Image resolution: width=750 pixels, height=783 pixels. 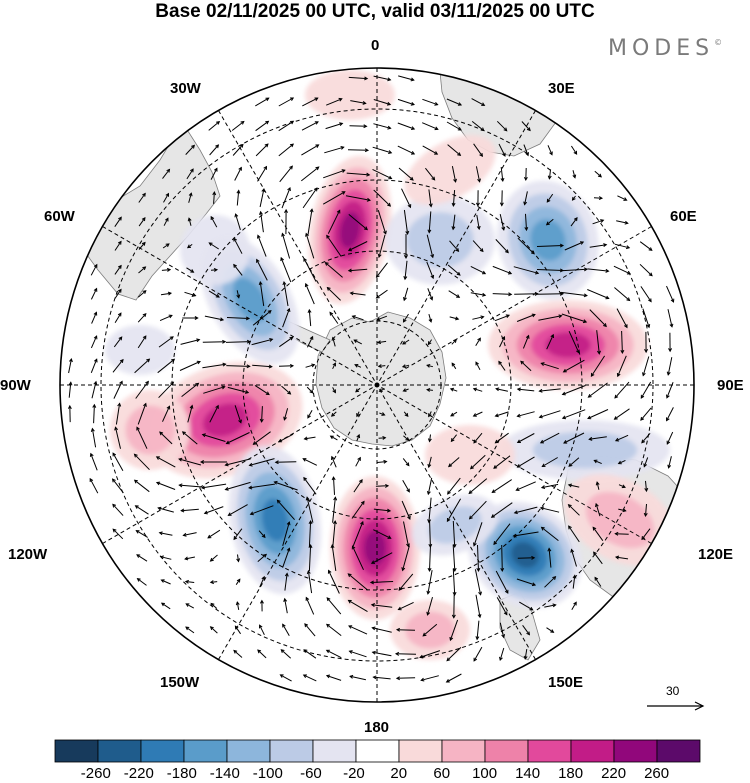 What do you see at coordinates (673, 691) in the screenshot?
I see `reference-vector-value: 30` at bounding box center [673, 691].